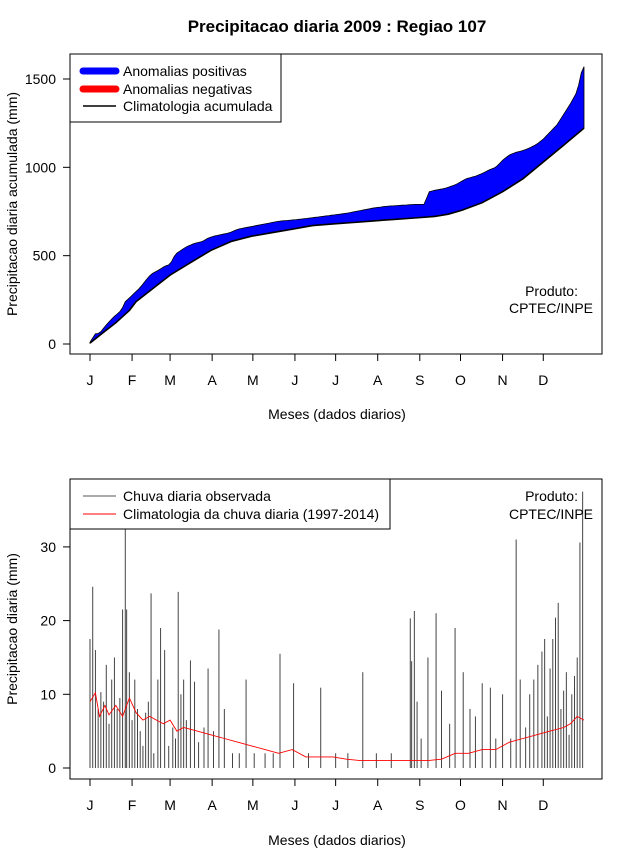  I want to click on top-y-tick-label: 1000, so click(40, 167).